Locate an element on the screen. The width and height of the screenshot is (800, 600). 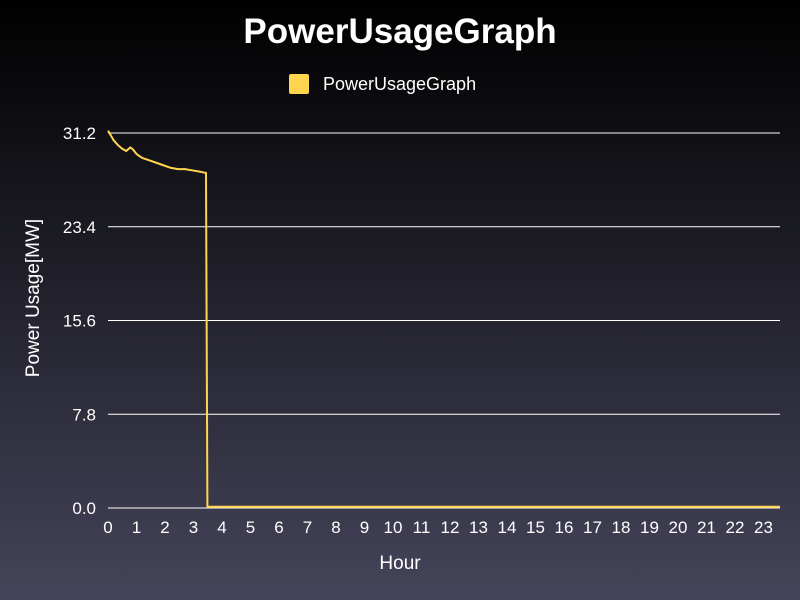
legend-label: PowerUsageGraph is located at coordinates (400, 83).